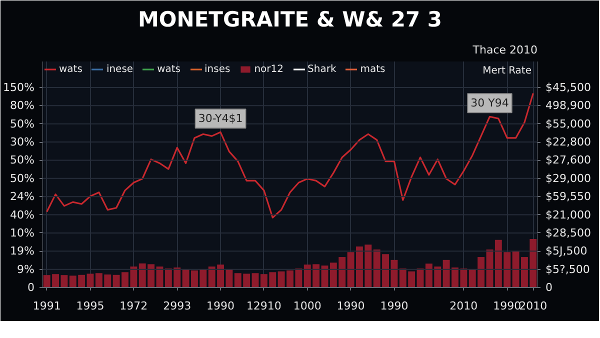 Image resolution: width=600 pixels, height=338 pixels. I want to click on text: 80%, so click(22, 105).